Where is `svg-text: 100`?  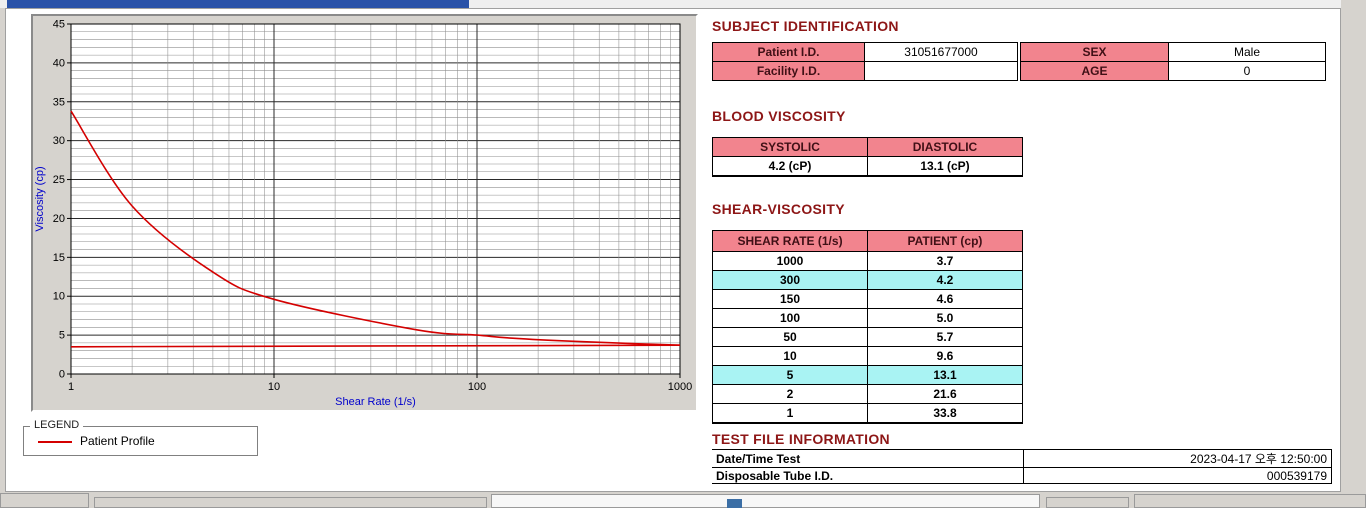 svg-text: 100 is located at coordinates (477, 387).